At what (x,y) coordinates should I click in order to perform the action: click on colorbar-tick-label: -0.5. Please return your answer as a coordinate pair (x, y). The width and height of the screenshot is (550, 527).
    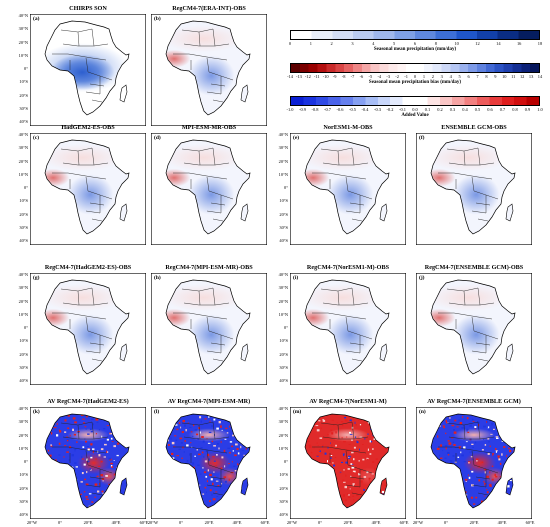
    Looking at the image, I should click on (352, 109).